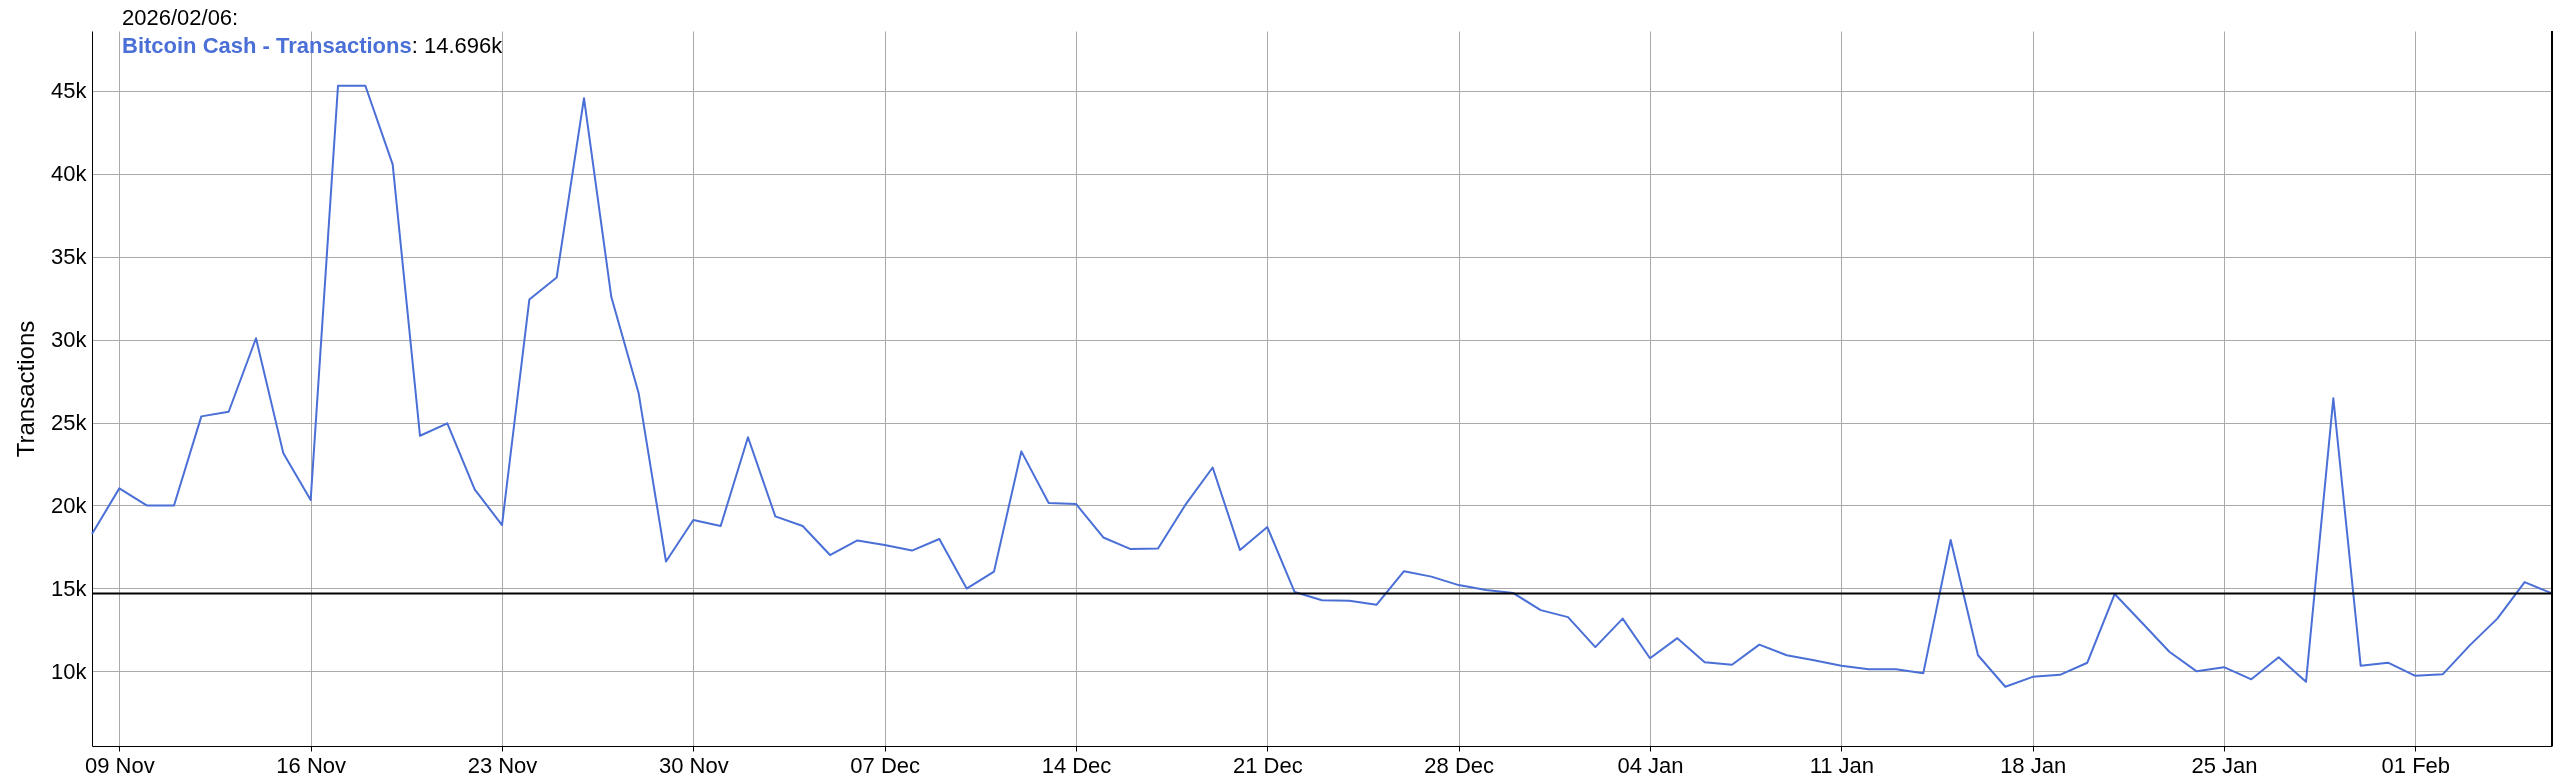 This screenshot has width=2560, height=782. Describe the element at coordinates (1267, 765) in the screenshot. I see `x-tick-label: 21 Dec` at that location.